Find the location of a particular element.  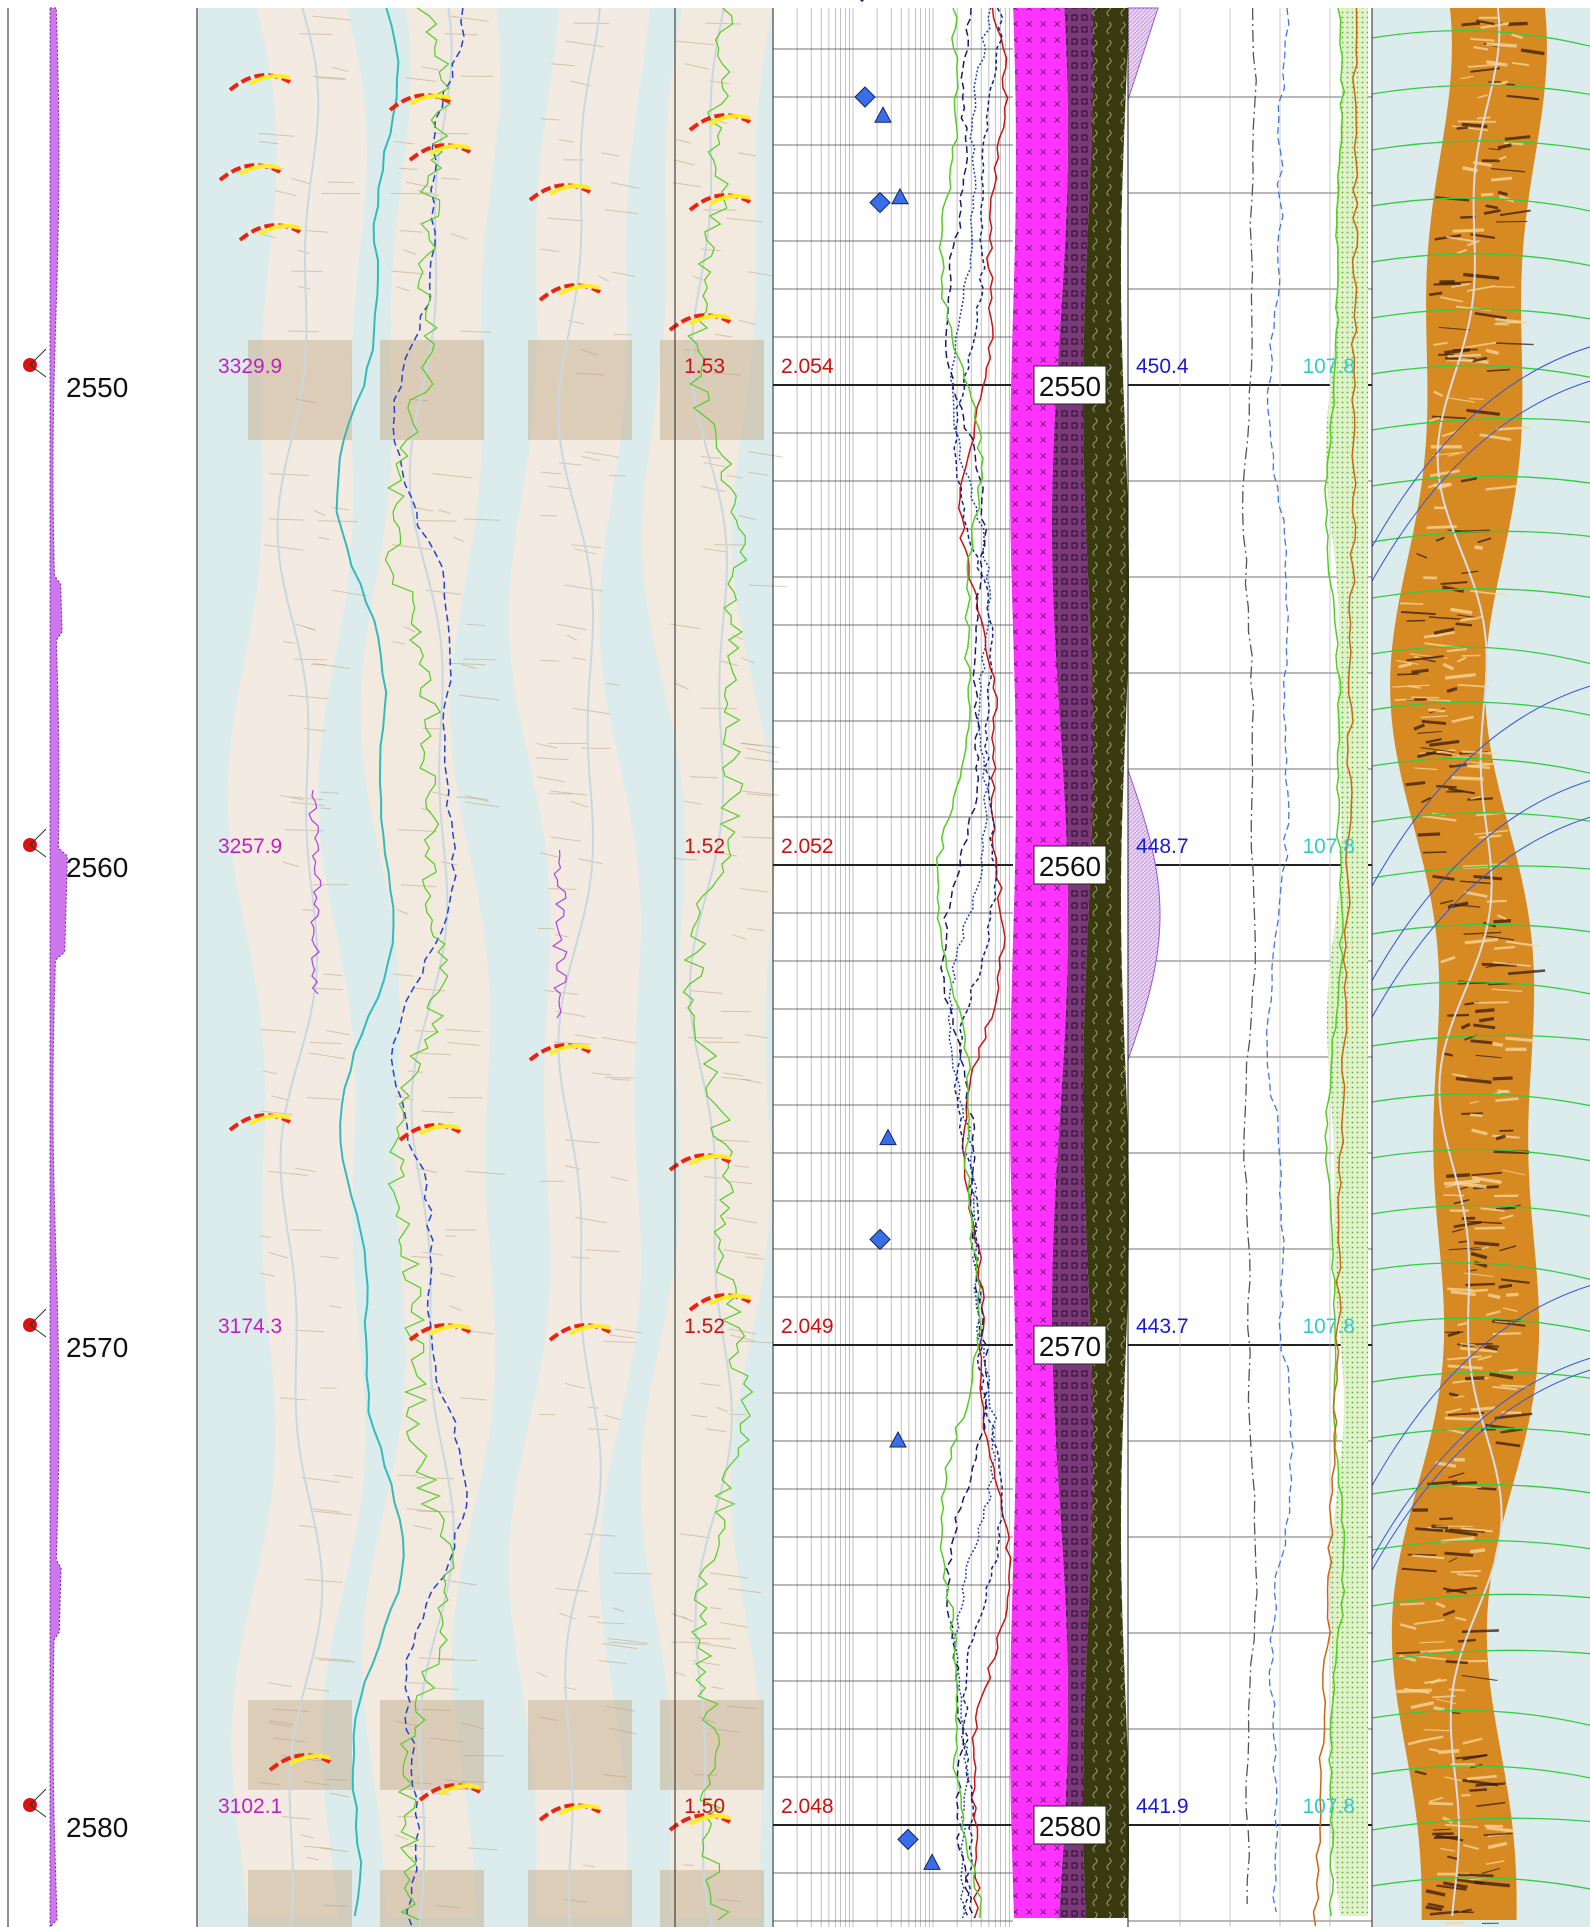

lithology-column: 2550256025702580 is located at coordinates (1069, 963).